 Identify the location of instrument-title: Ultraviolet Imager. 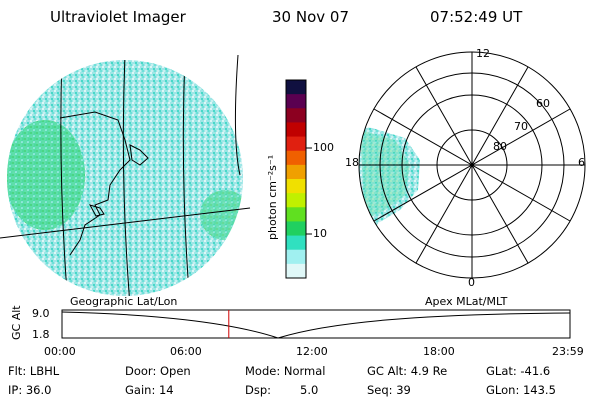
(118, 17).